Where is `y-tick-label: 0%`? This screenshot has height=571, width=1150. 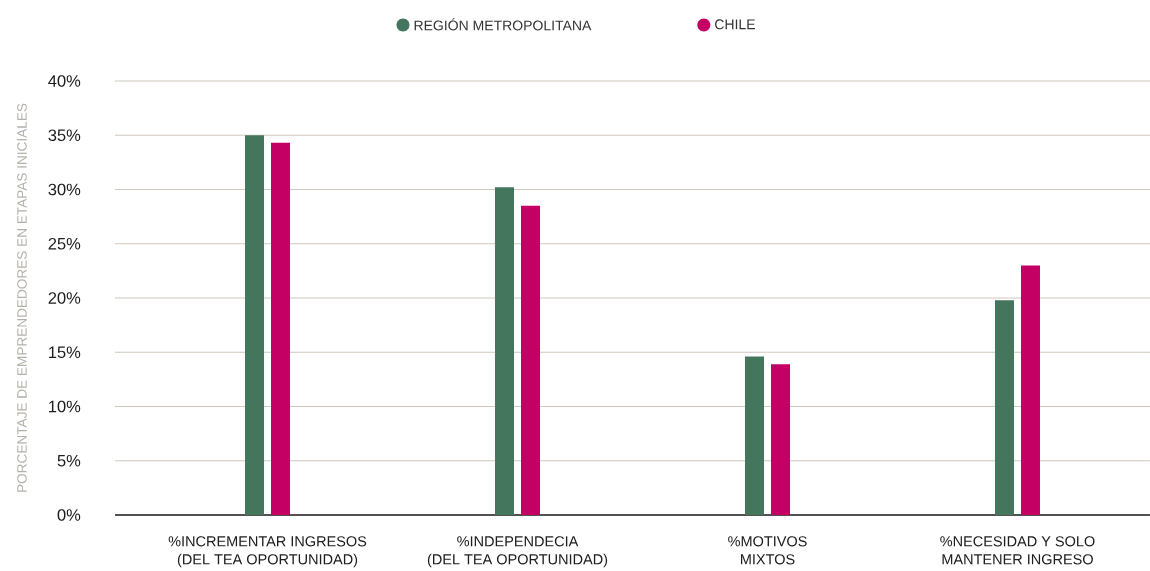
y-tick-label: 0% is located at coordinates (69, 515).